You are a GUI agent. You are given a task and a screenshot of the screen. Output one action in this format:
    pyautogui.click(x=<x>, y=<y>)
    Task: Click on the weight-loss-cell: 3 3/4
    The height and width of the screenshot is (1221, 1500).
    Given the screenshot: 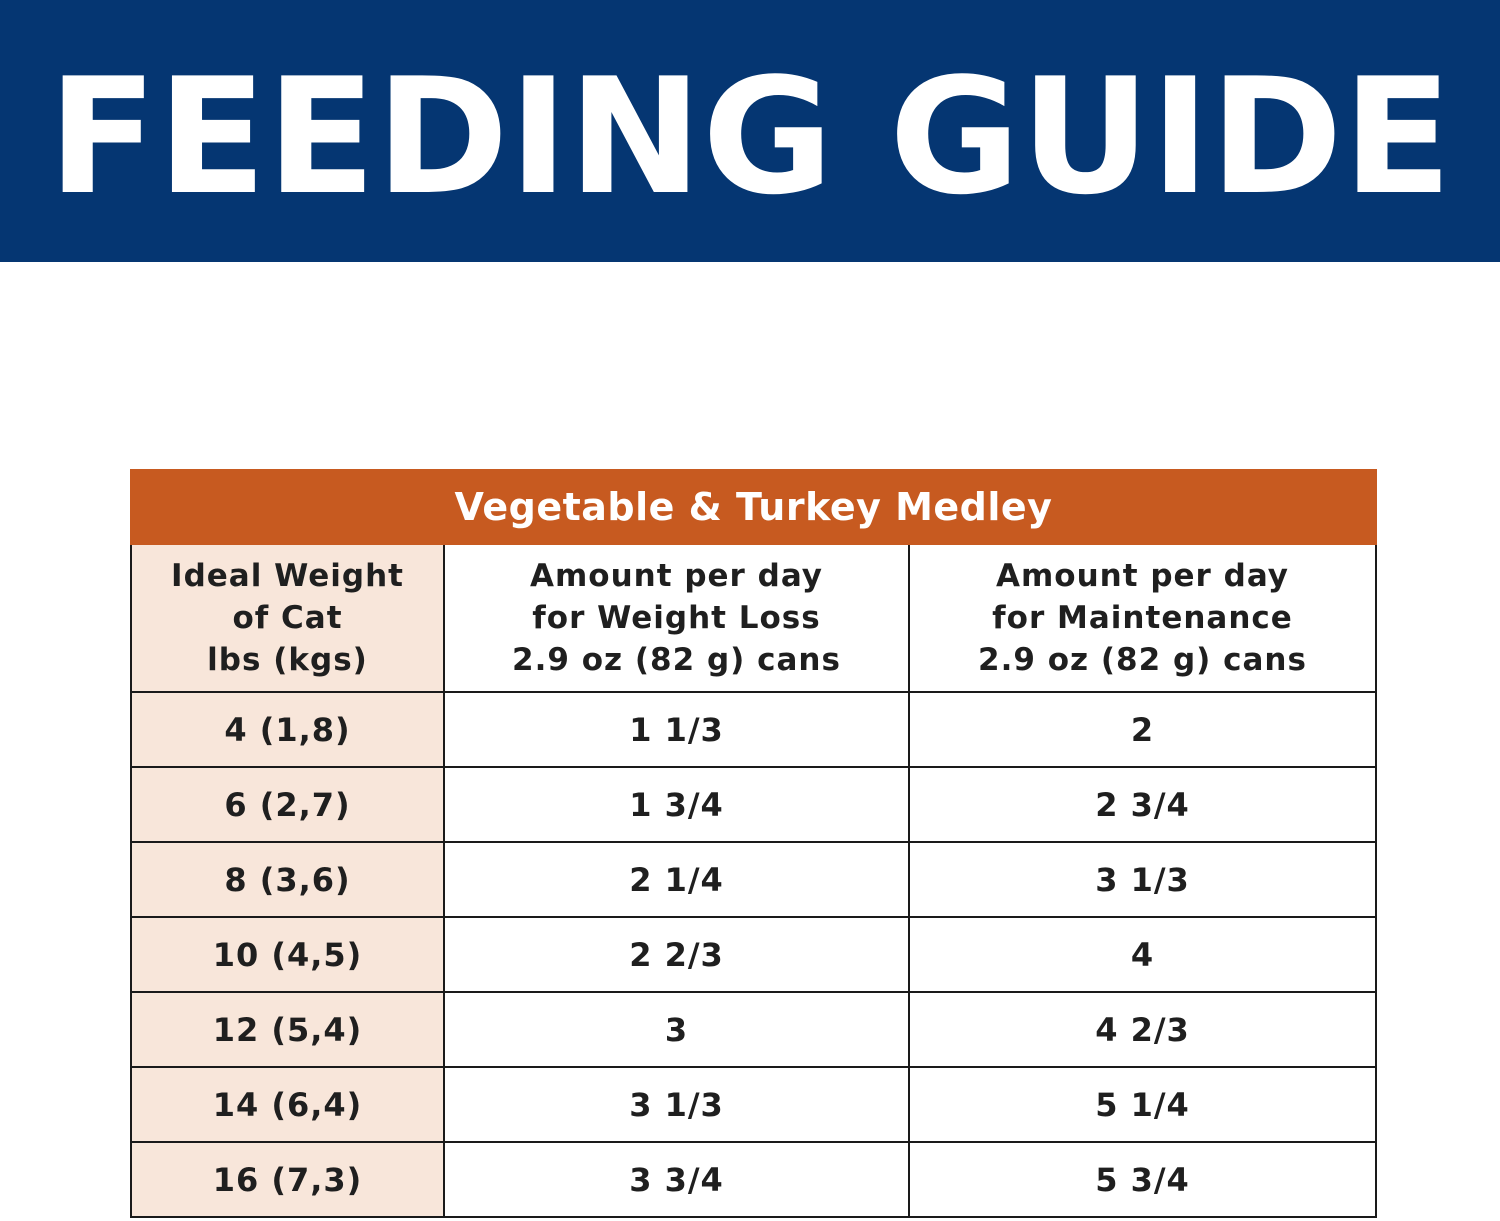 What is the action you would take?
    pyautogui.click(x=676, y=1179)
    